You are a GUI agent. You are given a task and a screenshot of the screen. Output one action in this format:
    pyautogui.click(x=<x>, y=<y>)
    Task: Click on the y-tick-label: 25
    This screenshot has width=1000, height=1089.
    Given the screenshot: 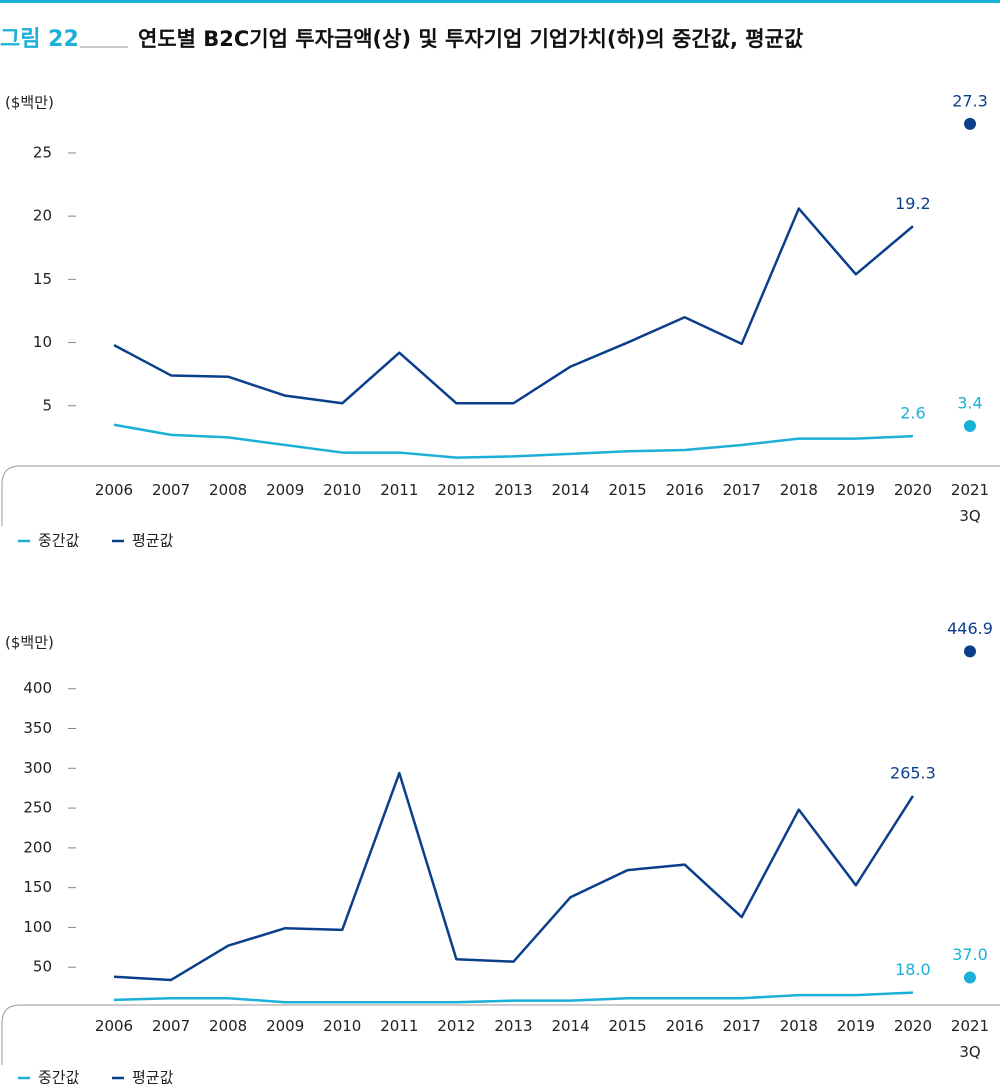 What is the action you would take?
    pyautogui.click(x=42, y=152)
    